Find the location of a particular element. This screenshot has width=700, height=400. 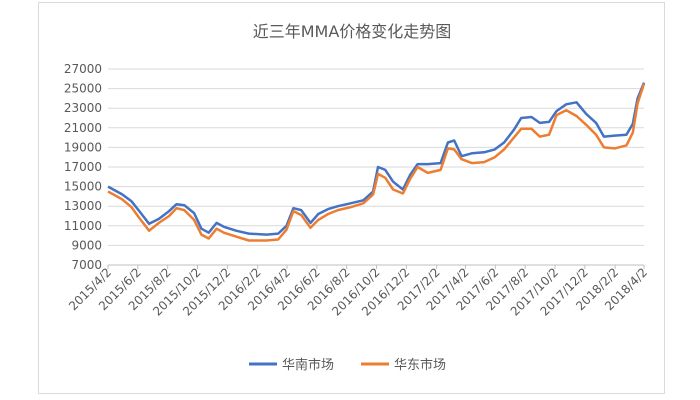

legend-label-east: 华东市场 is located at coordinates (420, 365).